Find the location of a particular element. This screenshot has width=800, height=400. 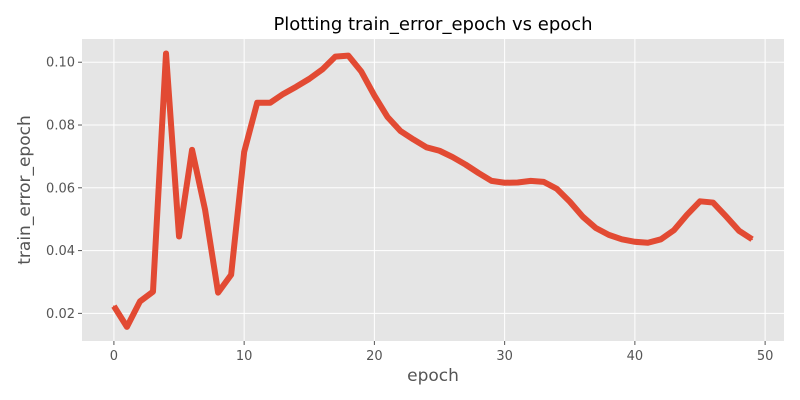

x-tick-label: 50 is located at coordinates (765, 356).